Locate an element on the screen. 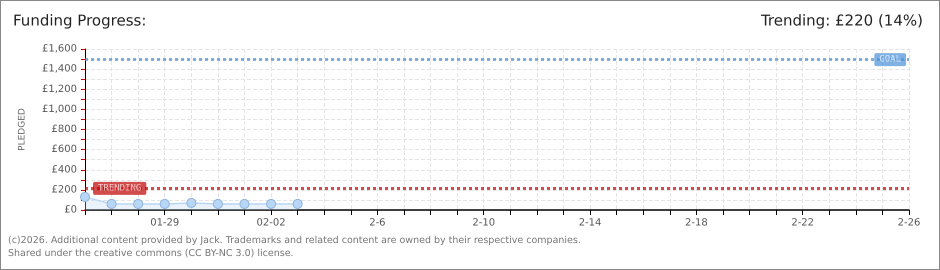  x-tick-label: 2-26 is located at coordinates (909, 223).